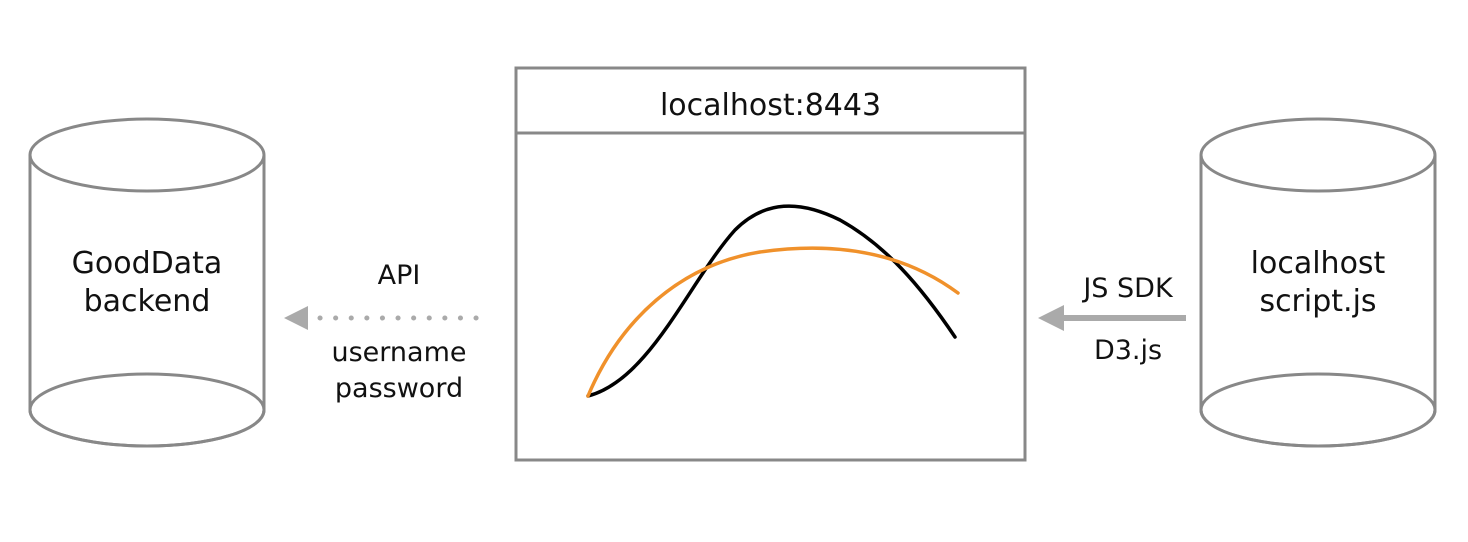  Describe the element at coordinates (386, 318) in the screenshot. I see `api-dotted-arrow` at that location.